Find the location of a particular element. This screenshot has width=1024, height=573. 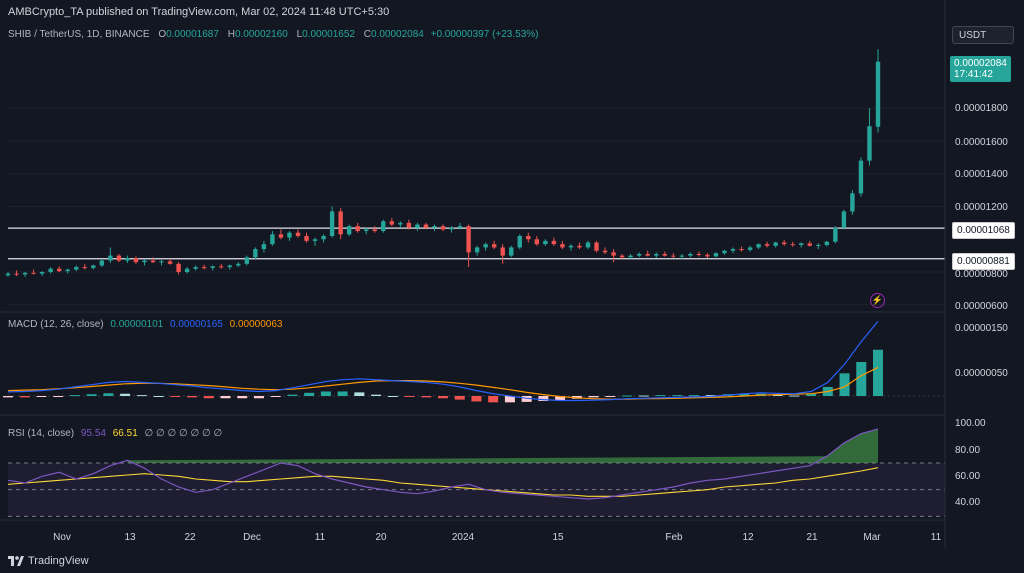

rsi-line is located at coordinates (443, 464).